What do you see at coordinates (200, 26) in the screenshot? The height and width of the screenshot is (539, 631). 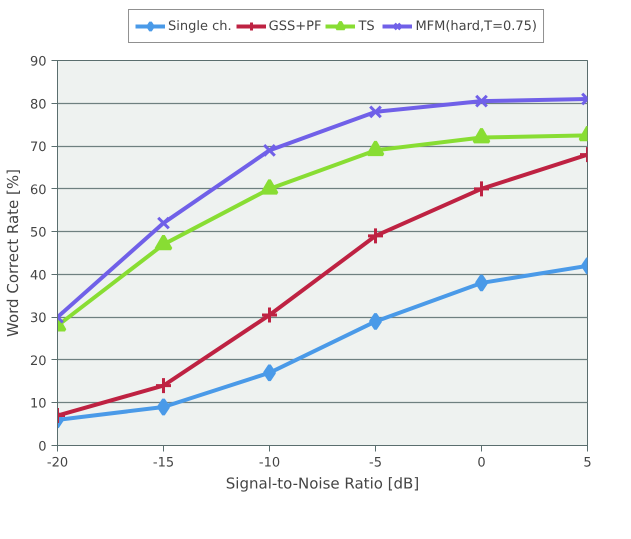 I see `legend-label: Single ch.` at bounding box center [200, 26].